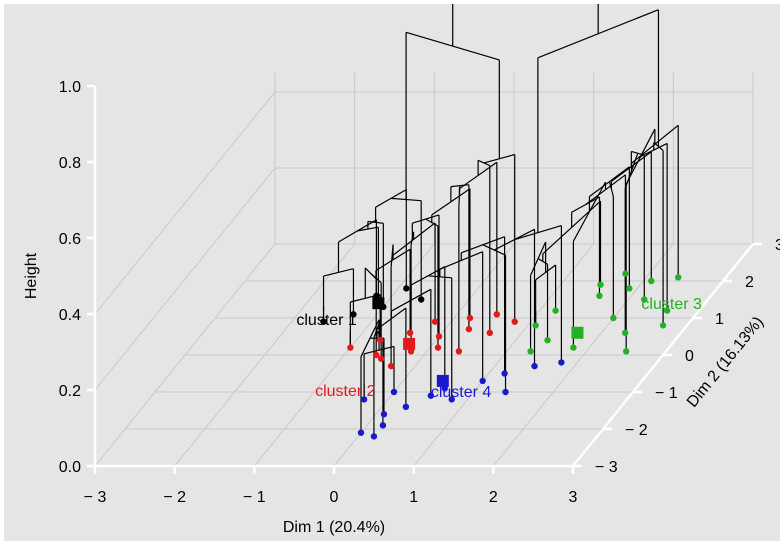 The image size is (784, 545). Describe the element at coordinates (31, 275) in the screenshot. I see `z-axis-title: Height` at that location.